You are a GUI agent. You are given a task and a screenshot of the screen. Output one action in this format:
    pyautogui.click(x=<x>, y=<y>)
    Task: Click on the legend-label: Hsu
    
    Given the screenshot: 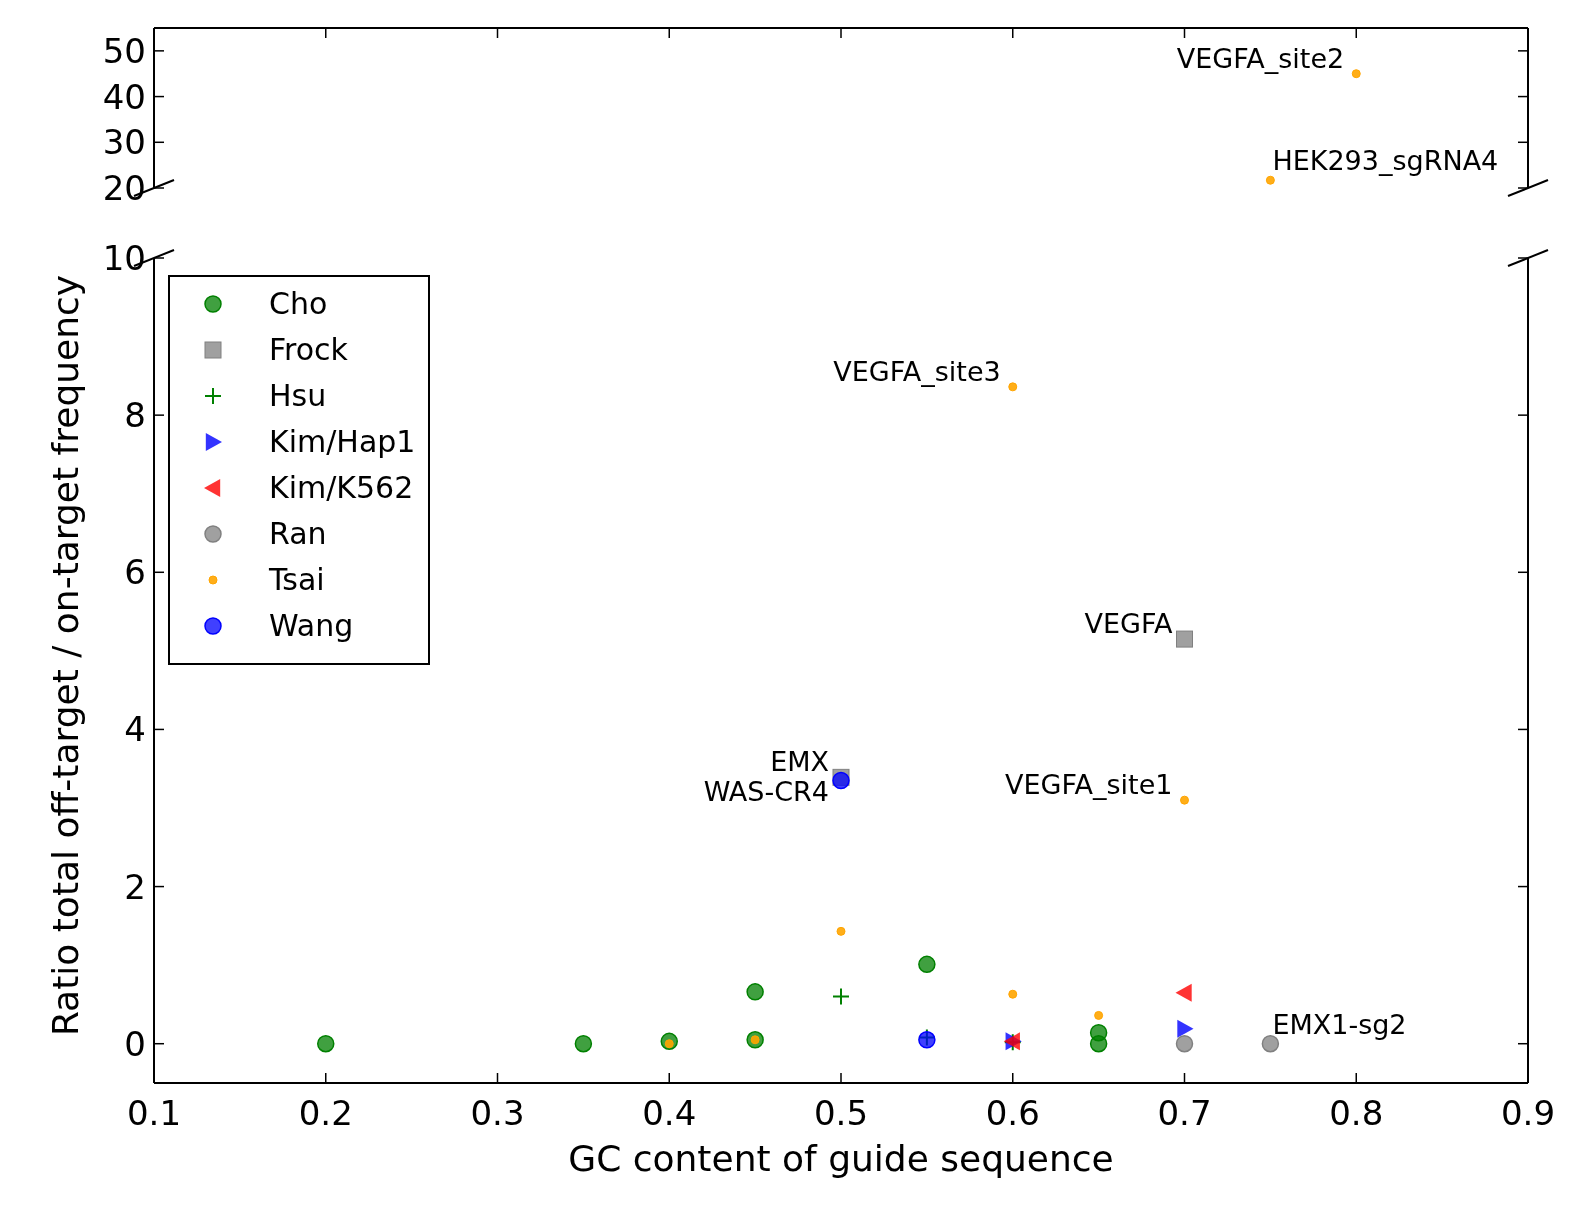 What is the action you would take?
    pyautogui.click(x=298, y=395)
    